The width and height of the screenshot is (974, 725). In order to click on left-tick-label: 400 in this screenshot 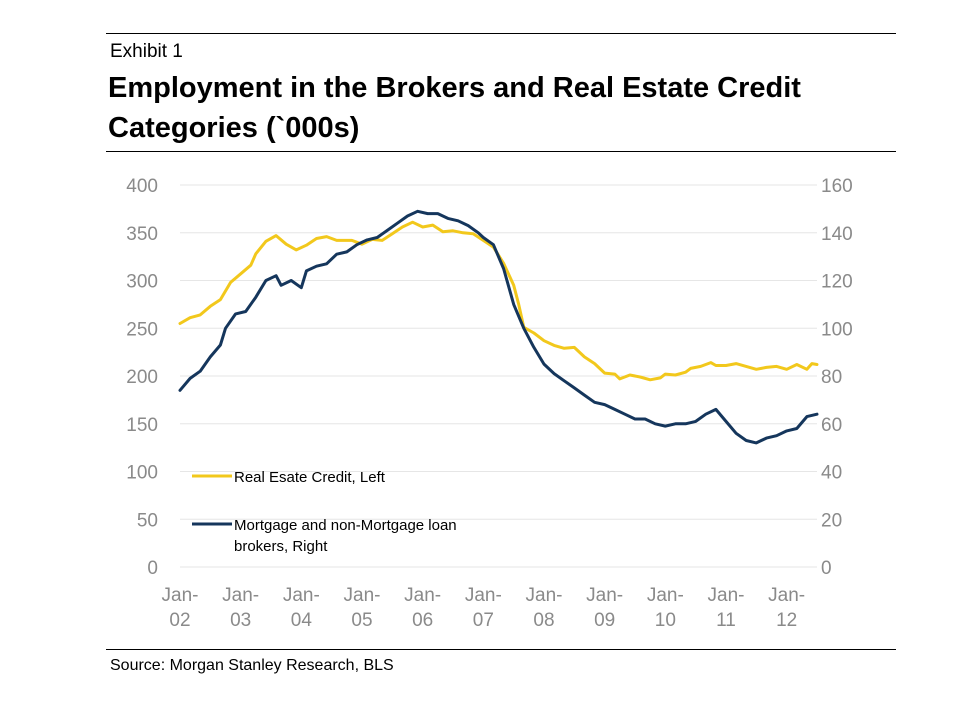, I will do `click(142, 186)`.